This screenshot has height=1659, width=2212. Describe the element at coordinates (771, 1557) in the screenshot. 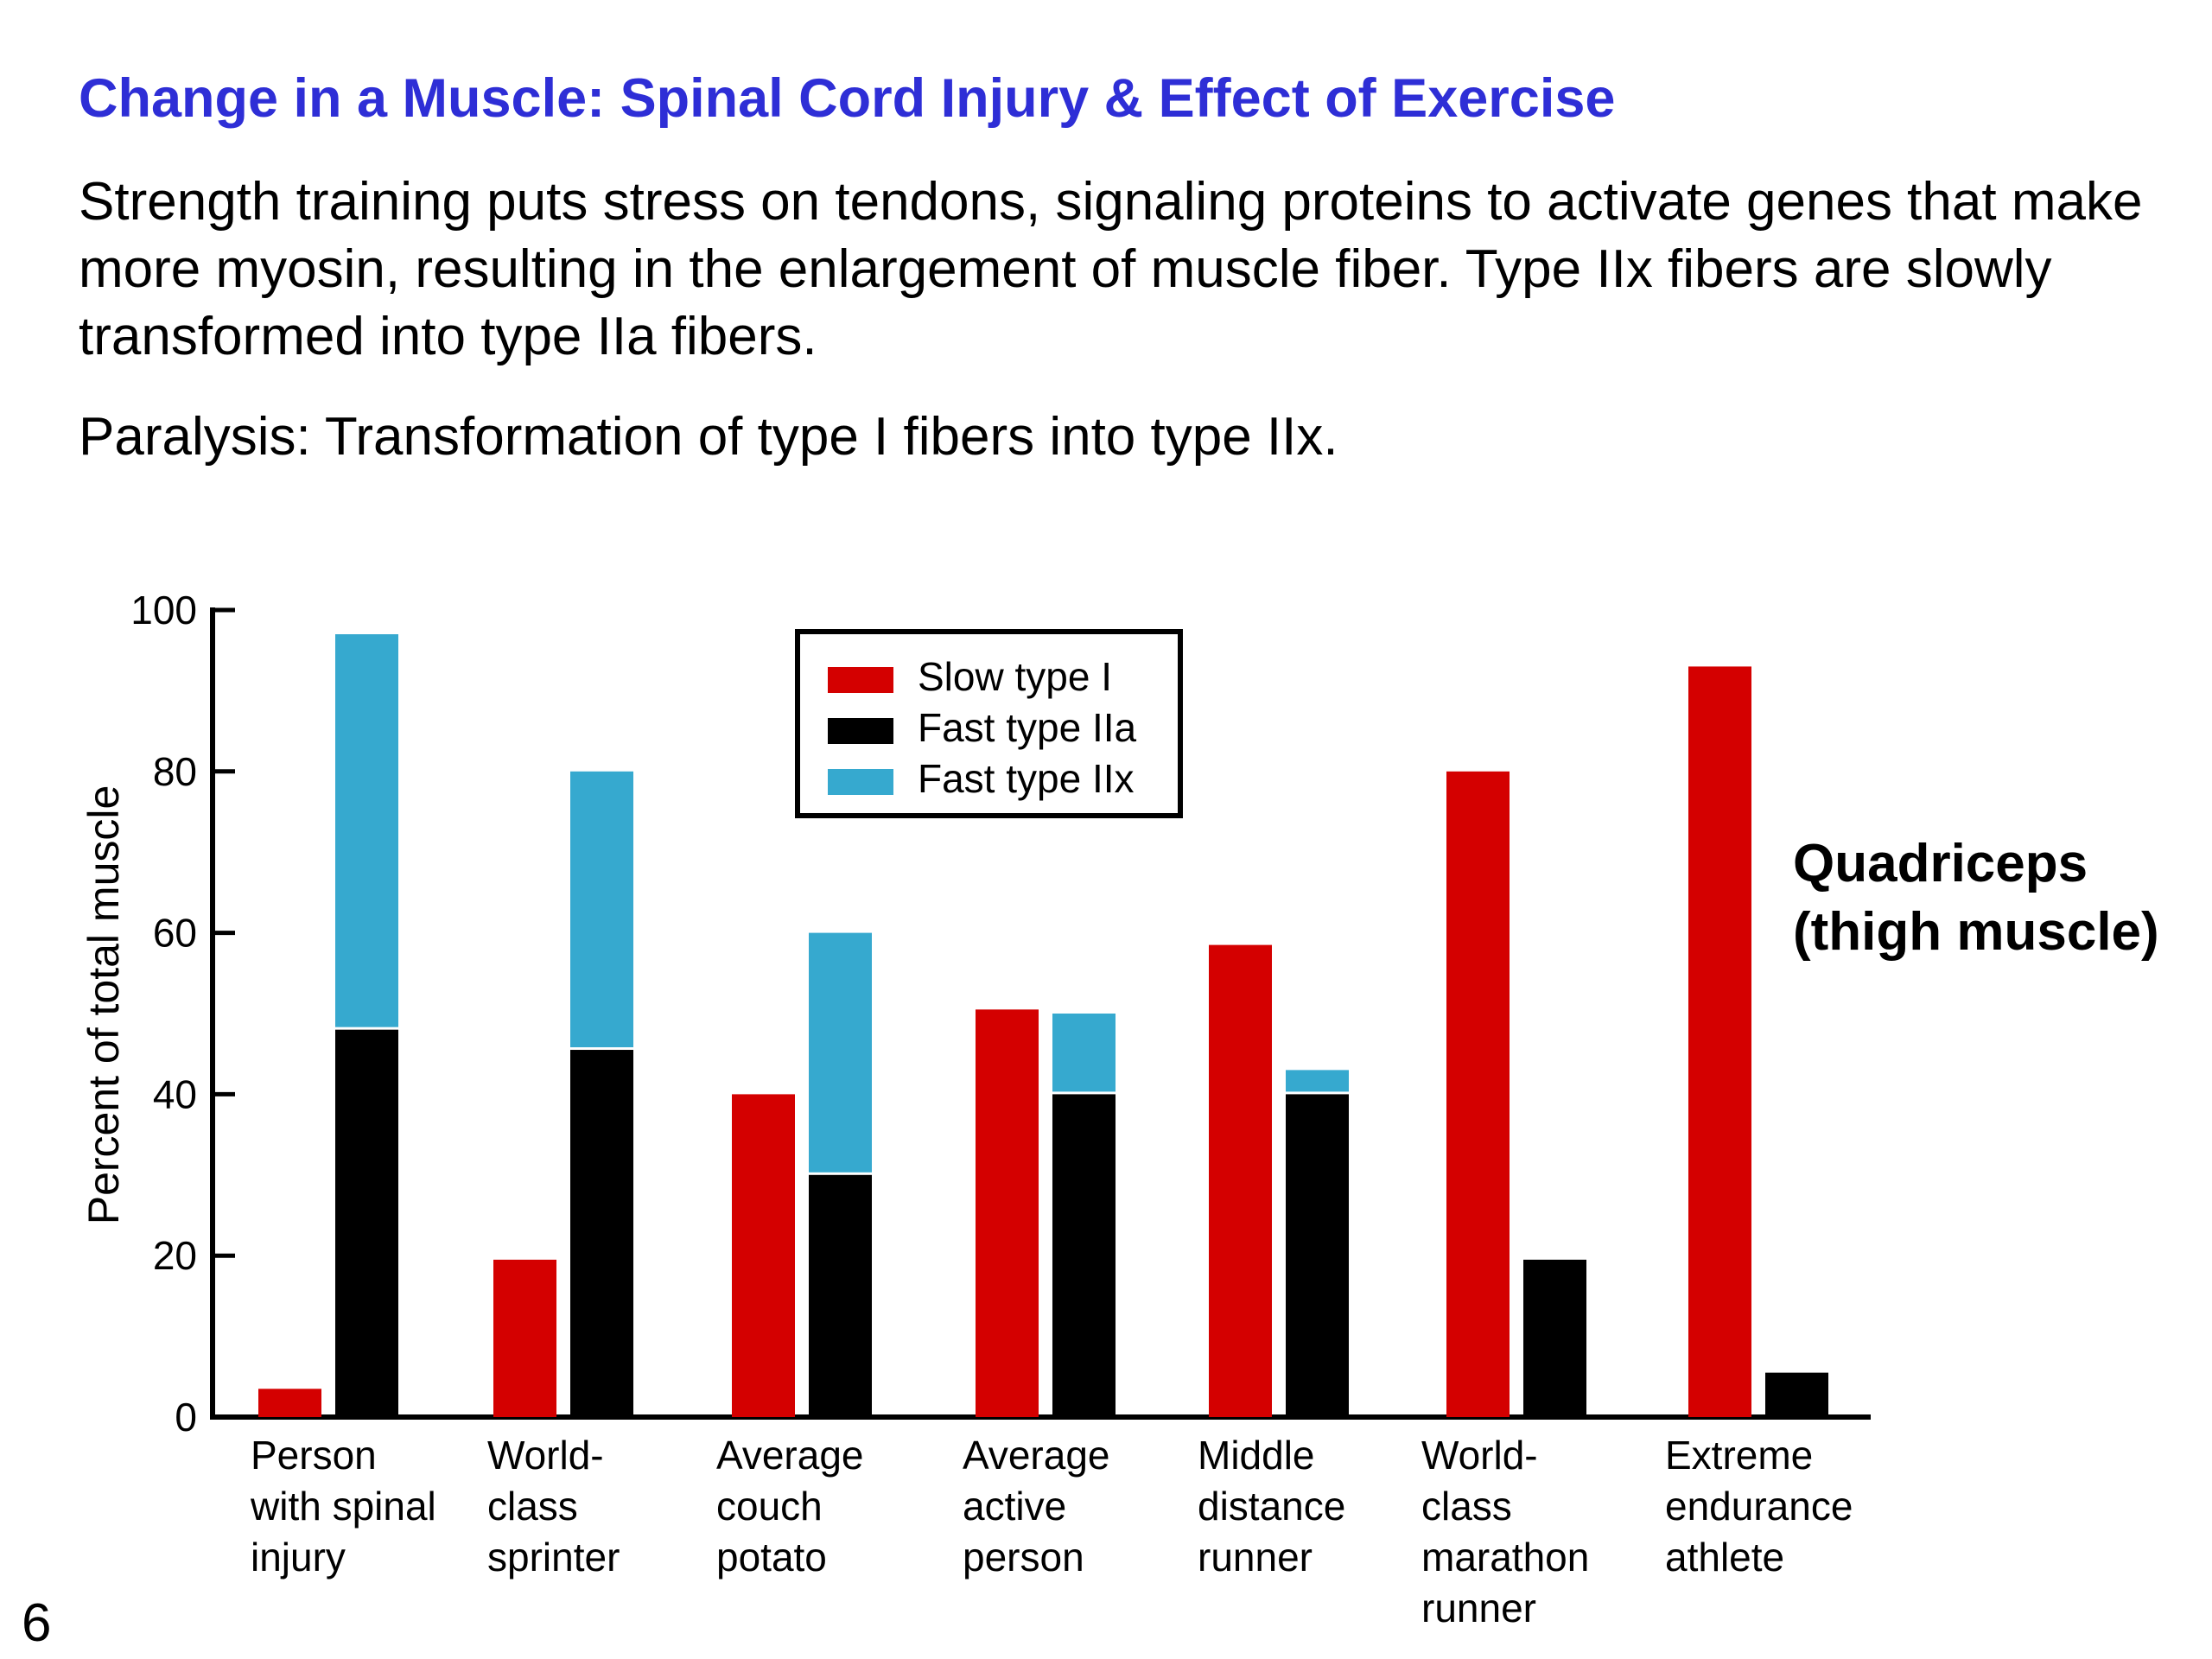

I see `x-category-label: potato` at that location.